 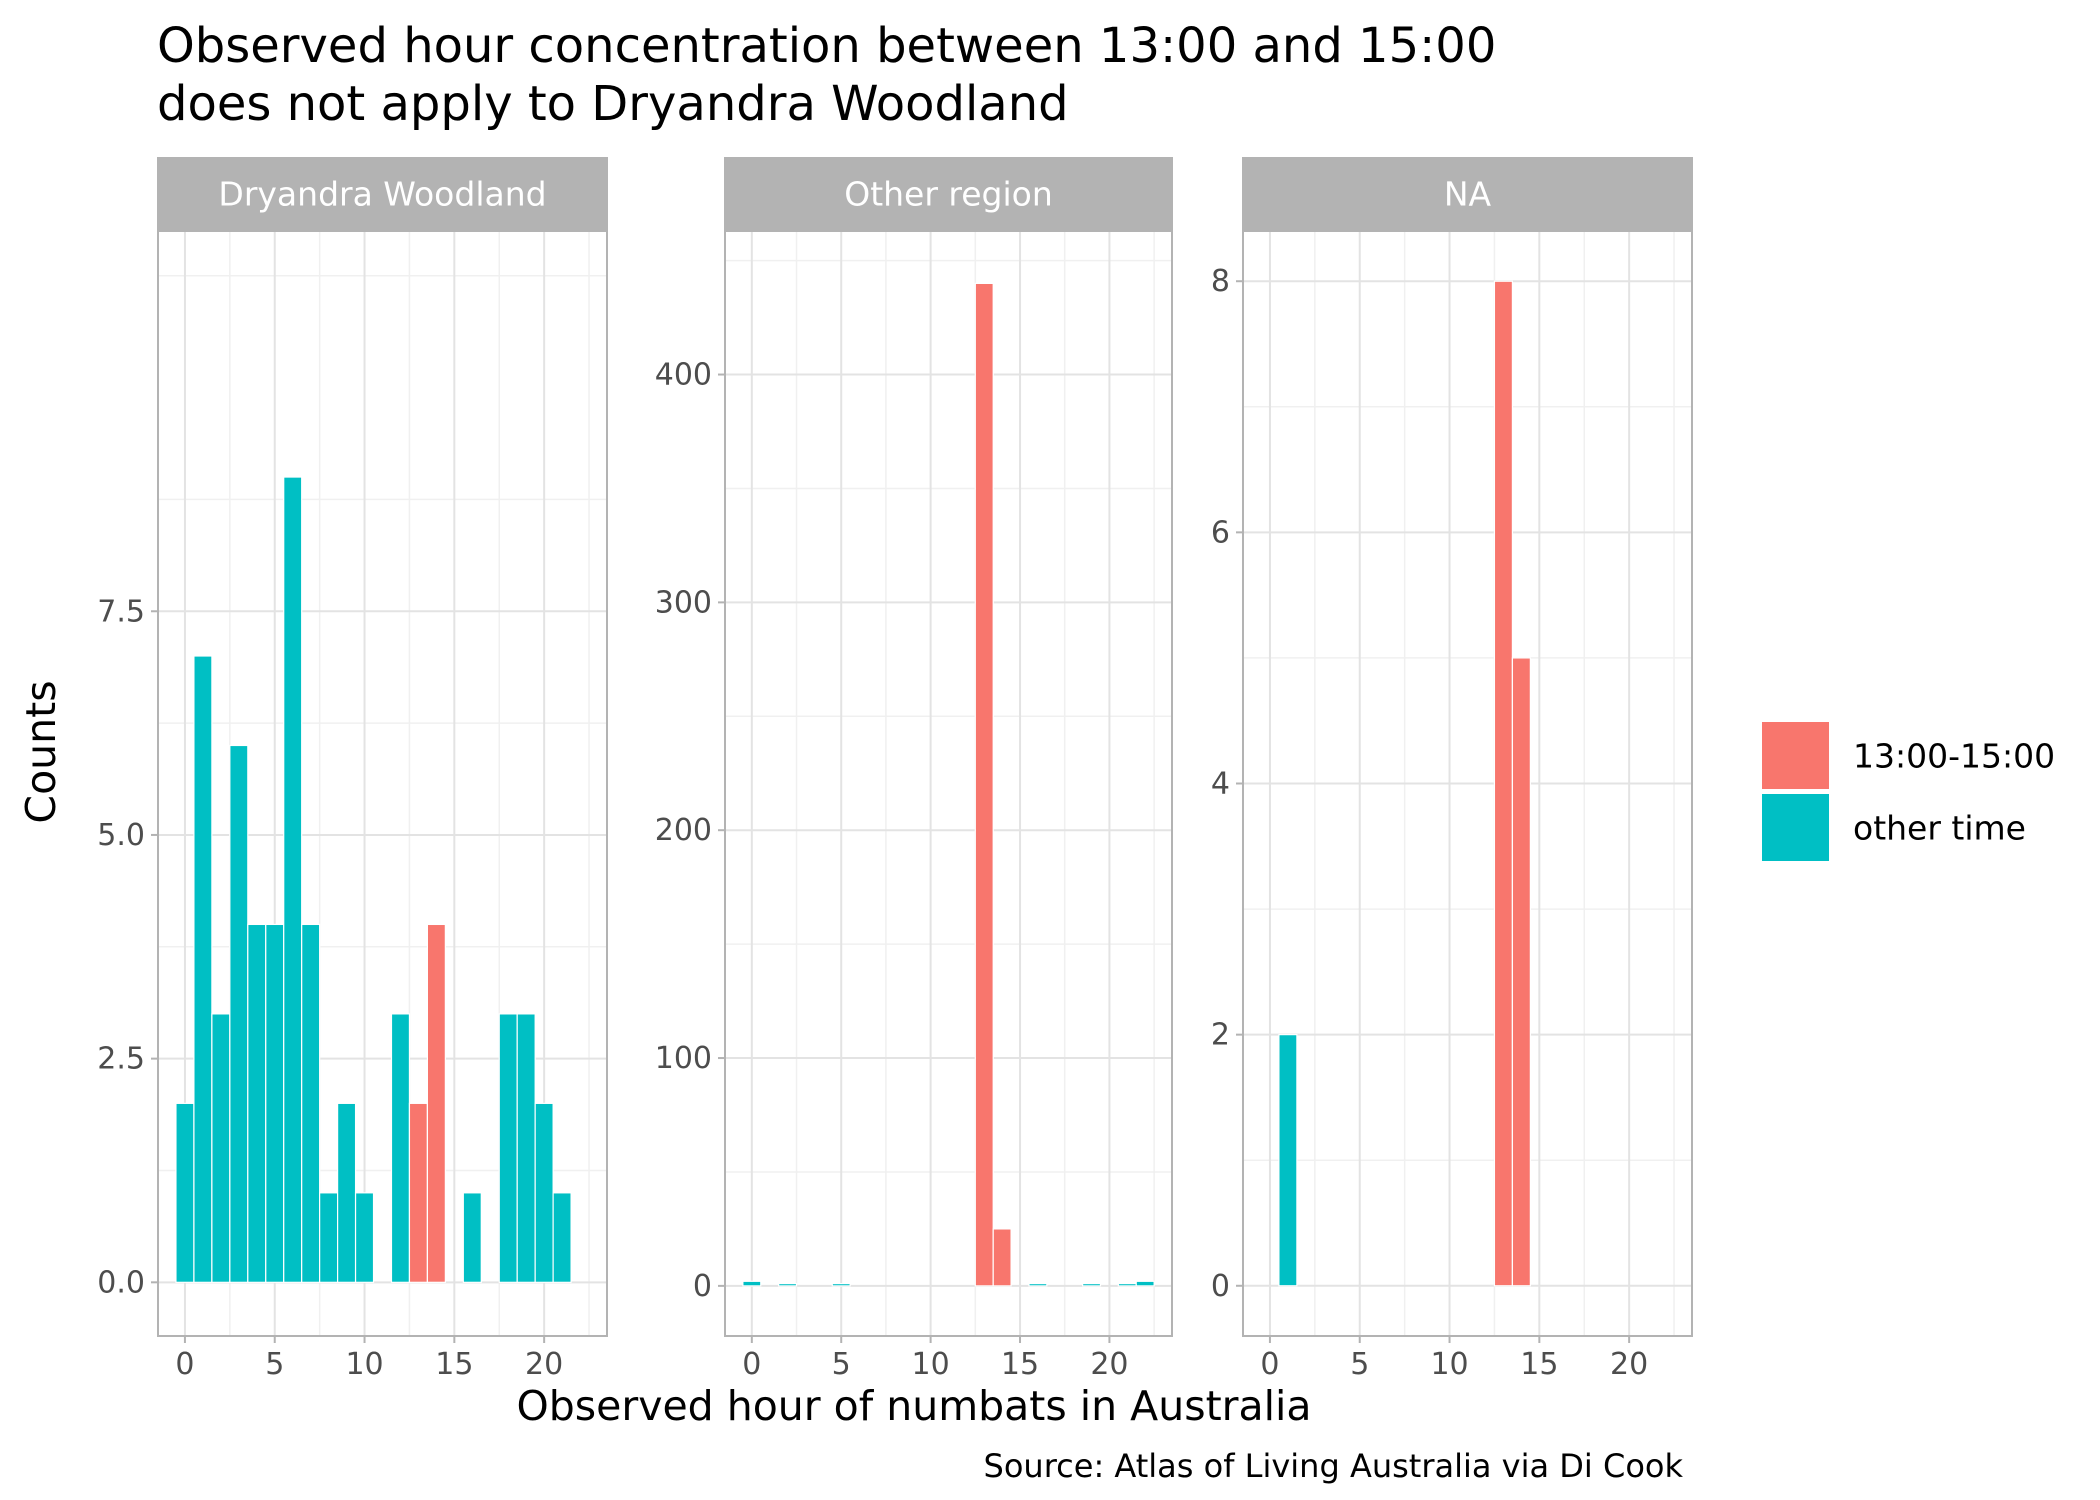 I want to click on y-tick-label: 300, so click(x=683, y=602).